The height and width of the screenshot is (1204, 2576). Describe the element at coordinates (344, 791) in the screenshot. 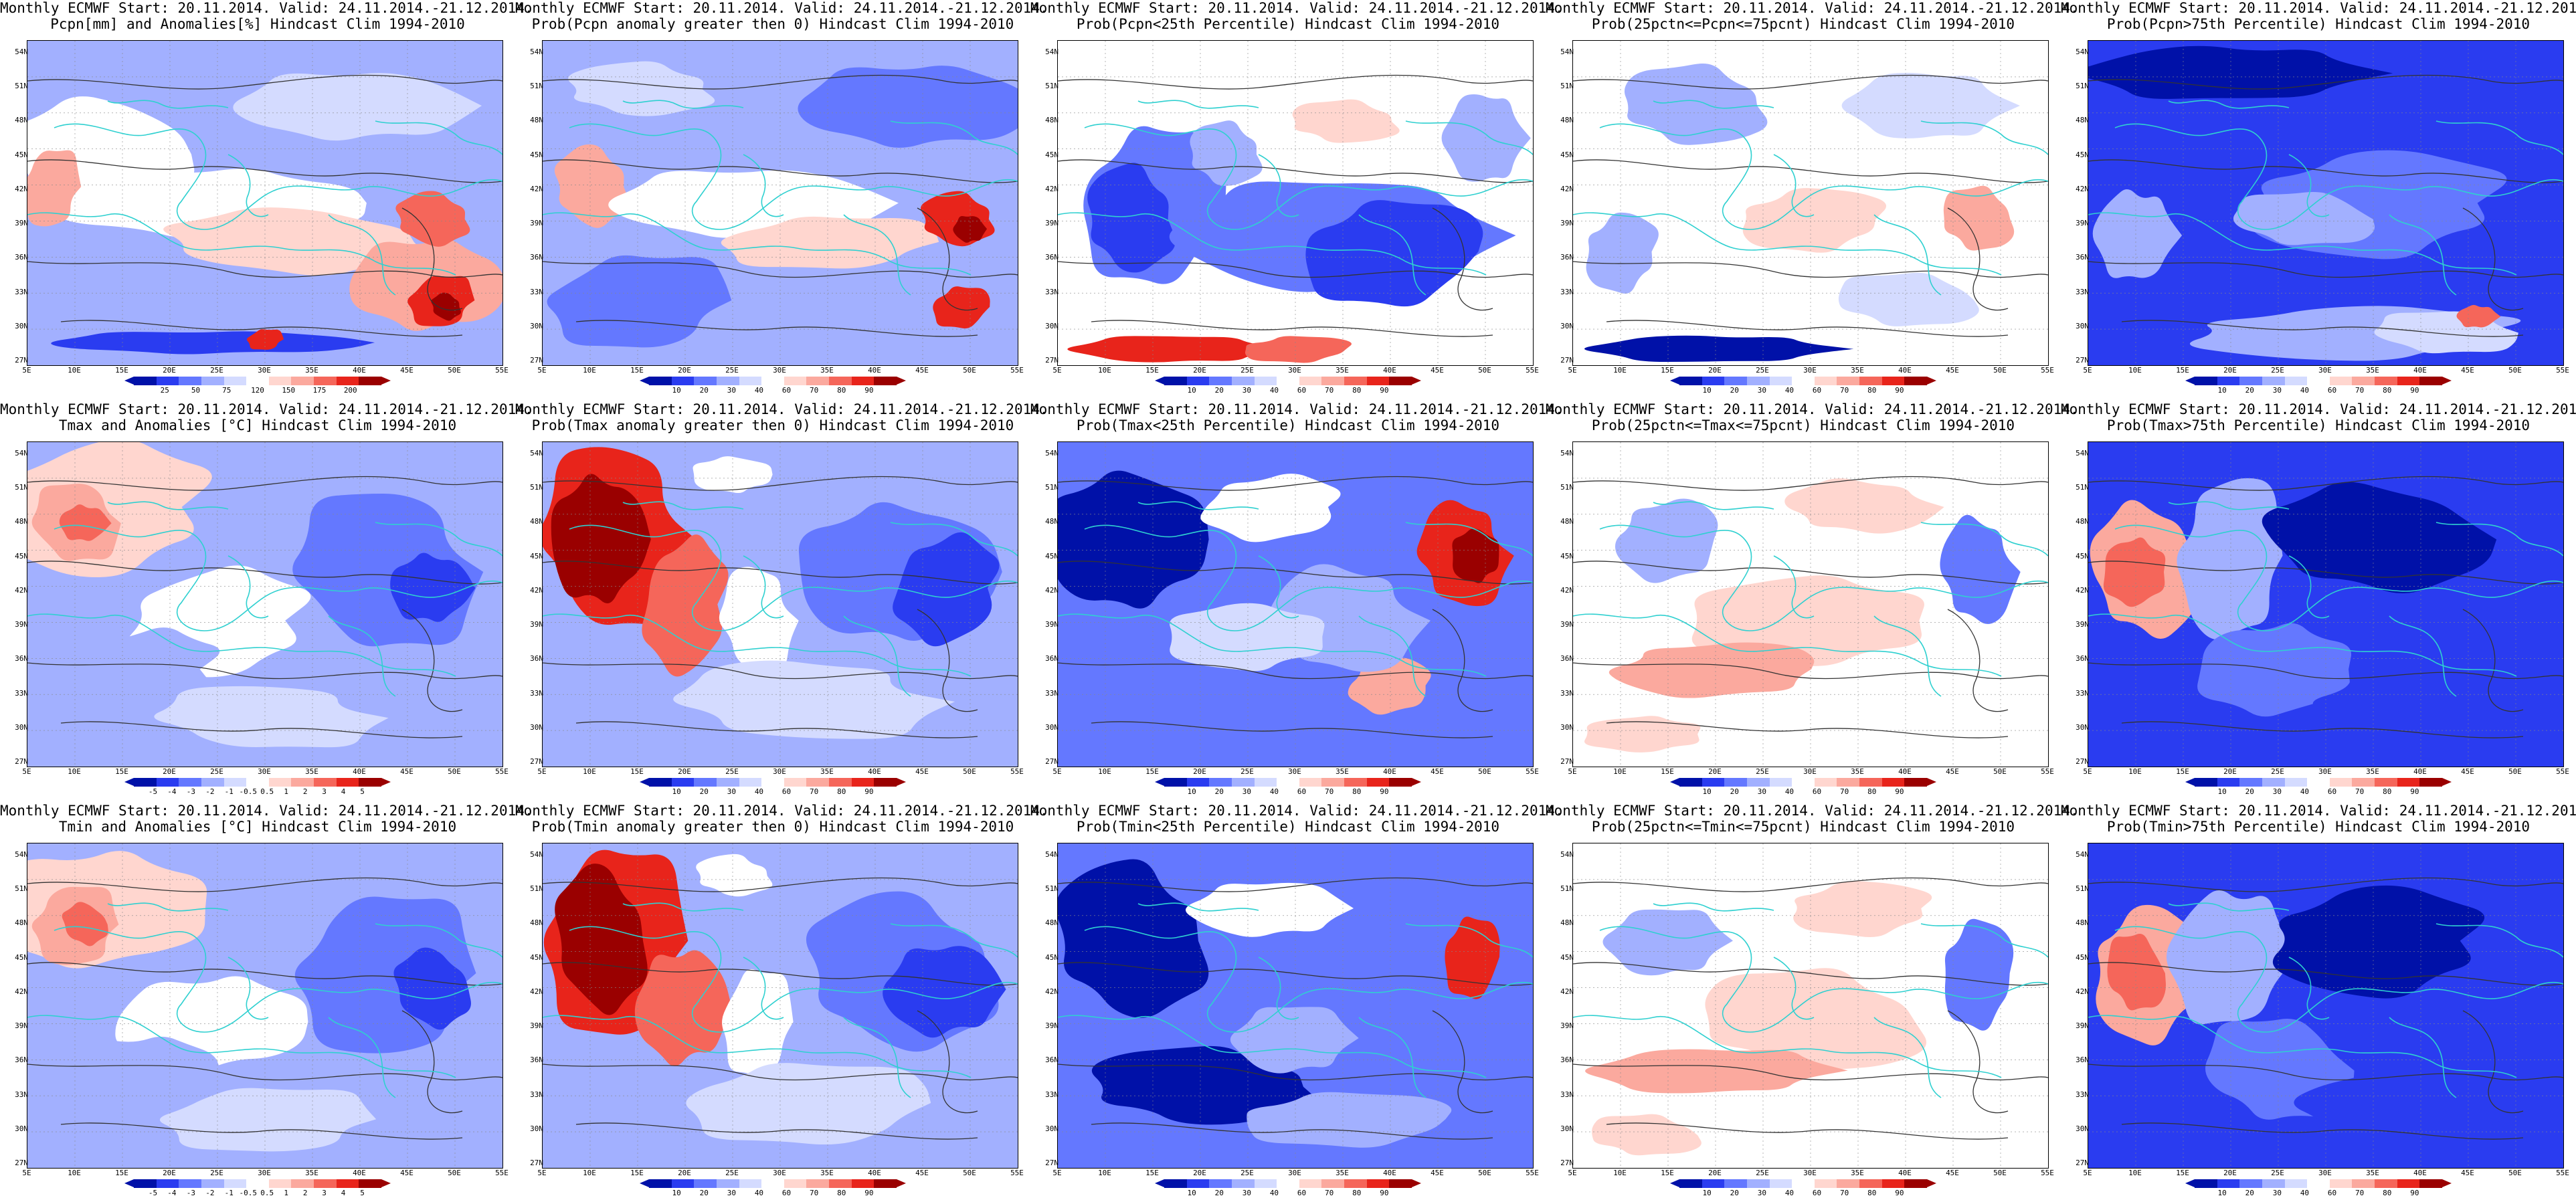

I see `colorbar-tick-label: 4` at that location.